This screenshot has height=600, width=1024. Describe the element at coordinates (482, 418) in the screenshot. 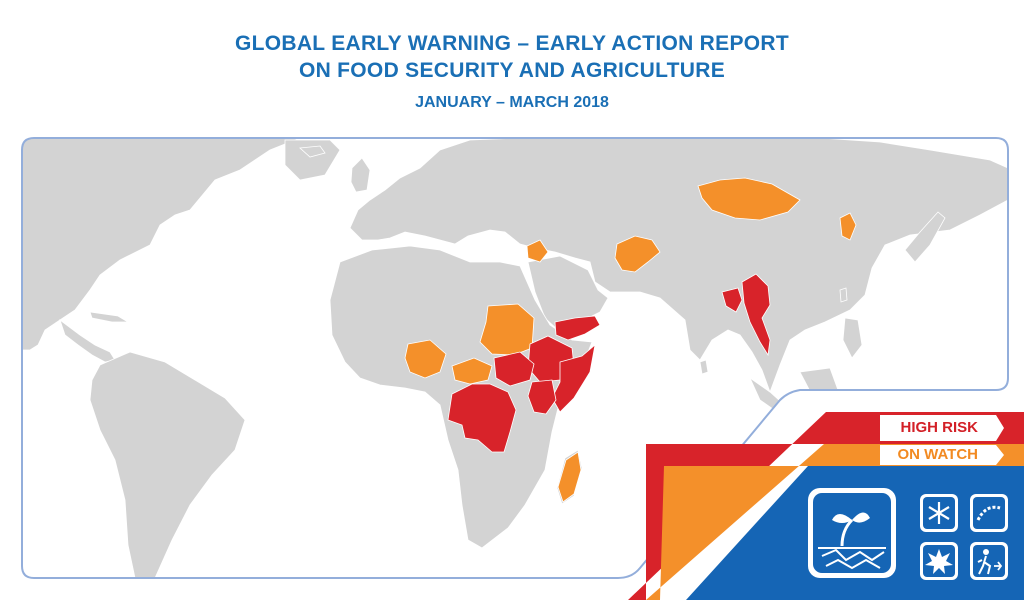

I see `drc-region` at that location.